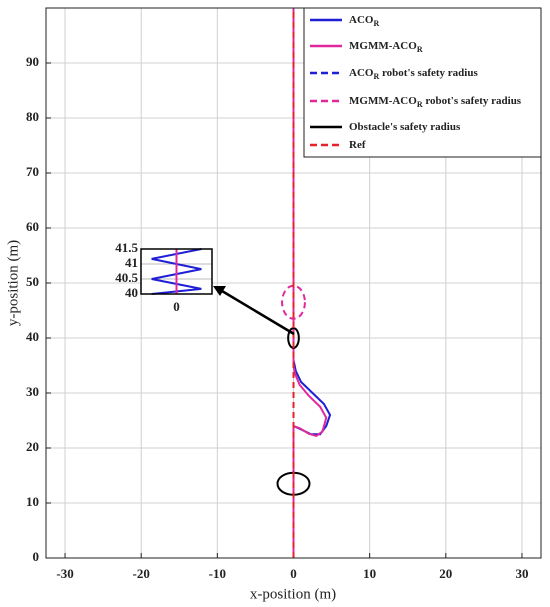 The width and height of the screenshot is (550, 607). I want to click on x-tick-label: 10, so click(369, 573).